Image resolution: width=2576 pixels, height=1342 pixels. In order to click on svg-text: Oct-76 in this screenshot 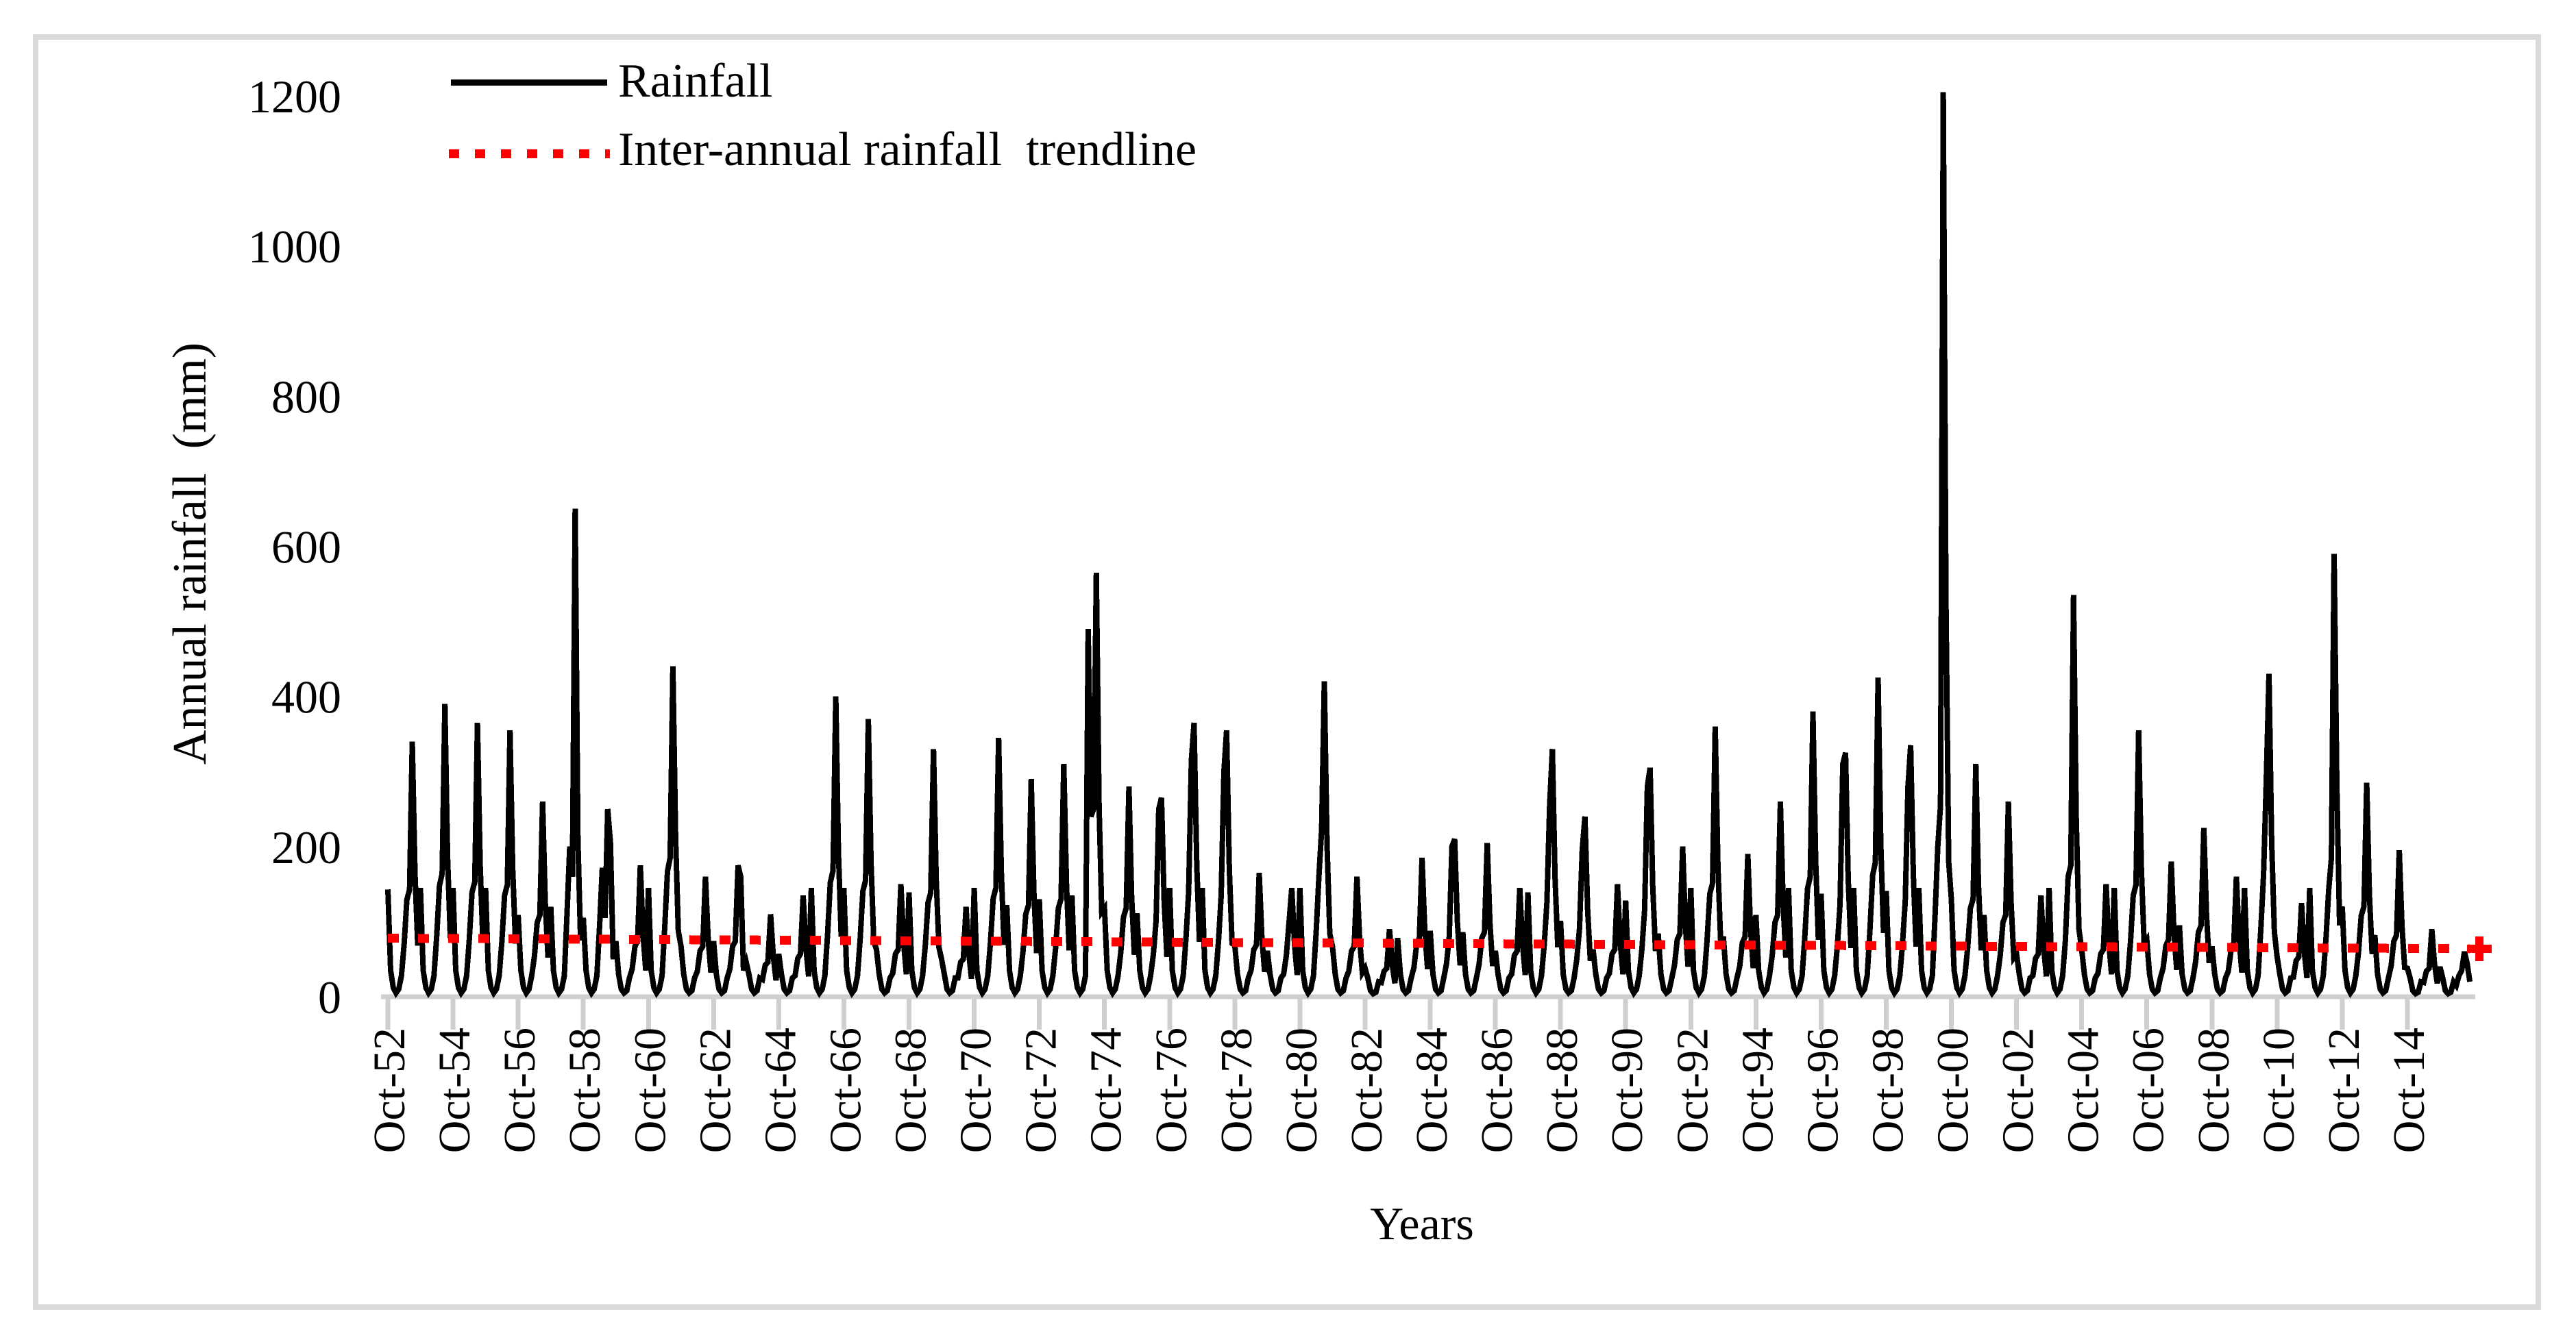, I will do `click(1172, 1091)`.